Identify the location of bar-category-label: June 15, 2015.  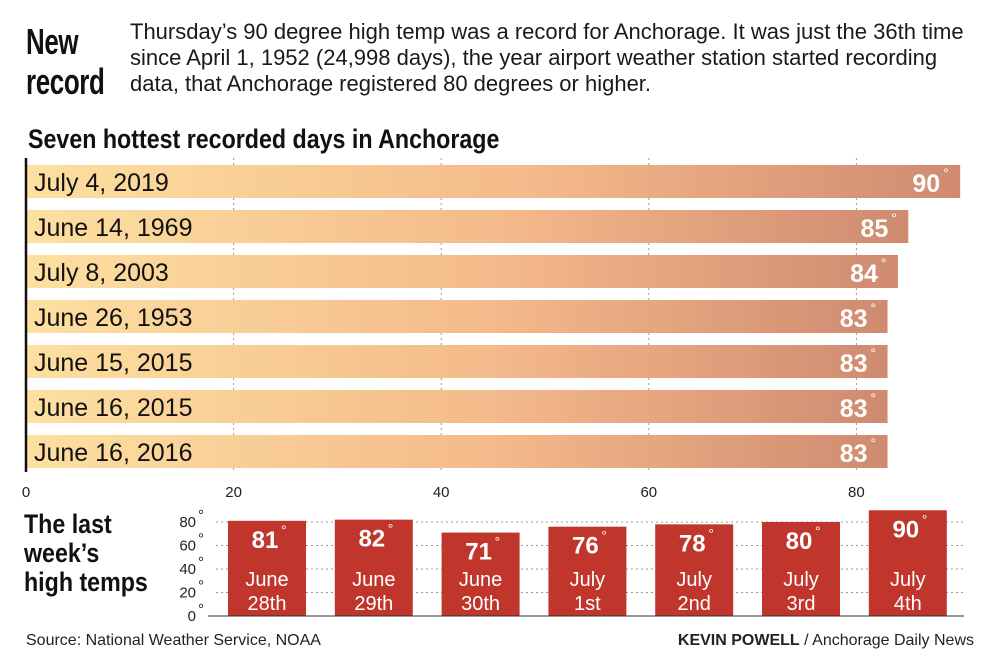
(113, 363).